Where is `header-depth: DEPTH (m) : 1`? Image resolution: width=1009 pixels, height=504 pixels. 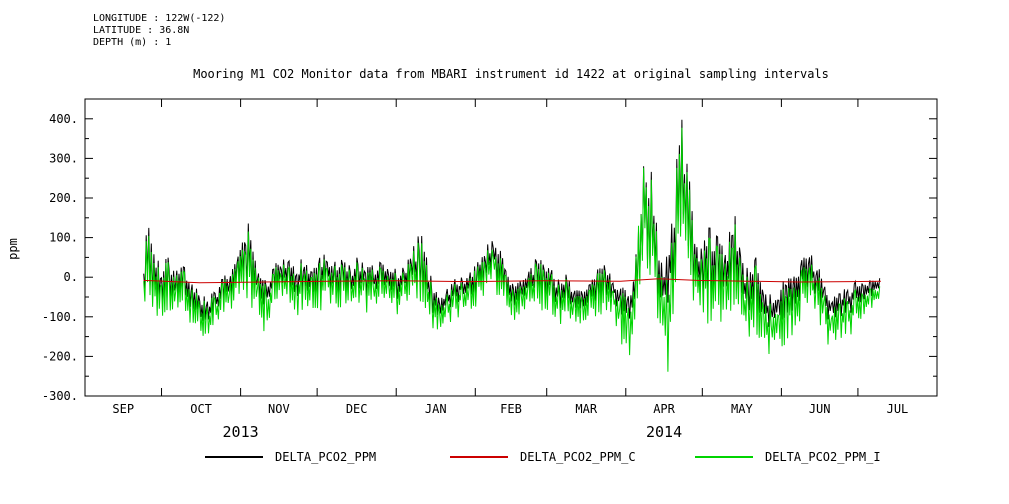
header-depth: DEPTH (m) : 1 is located at coordinates (132, 42).